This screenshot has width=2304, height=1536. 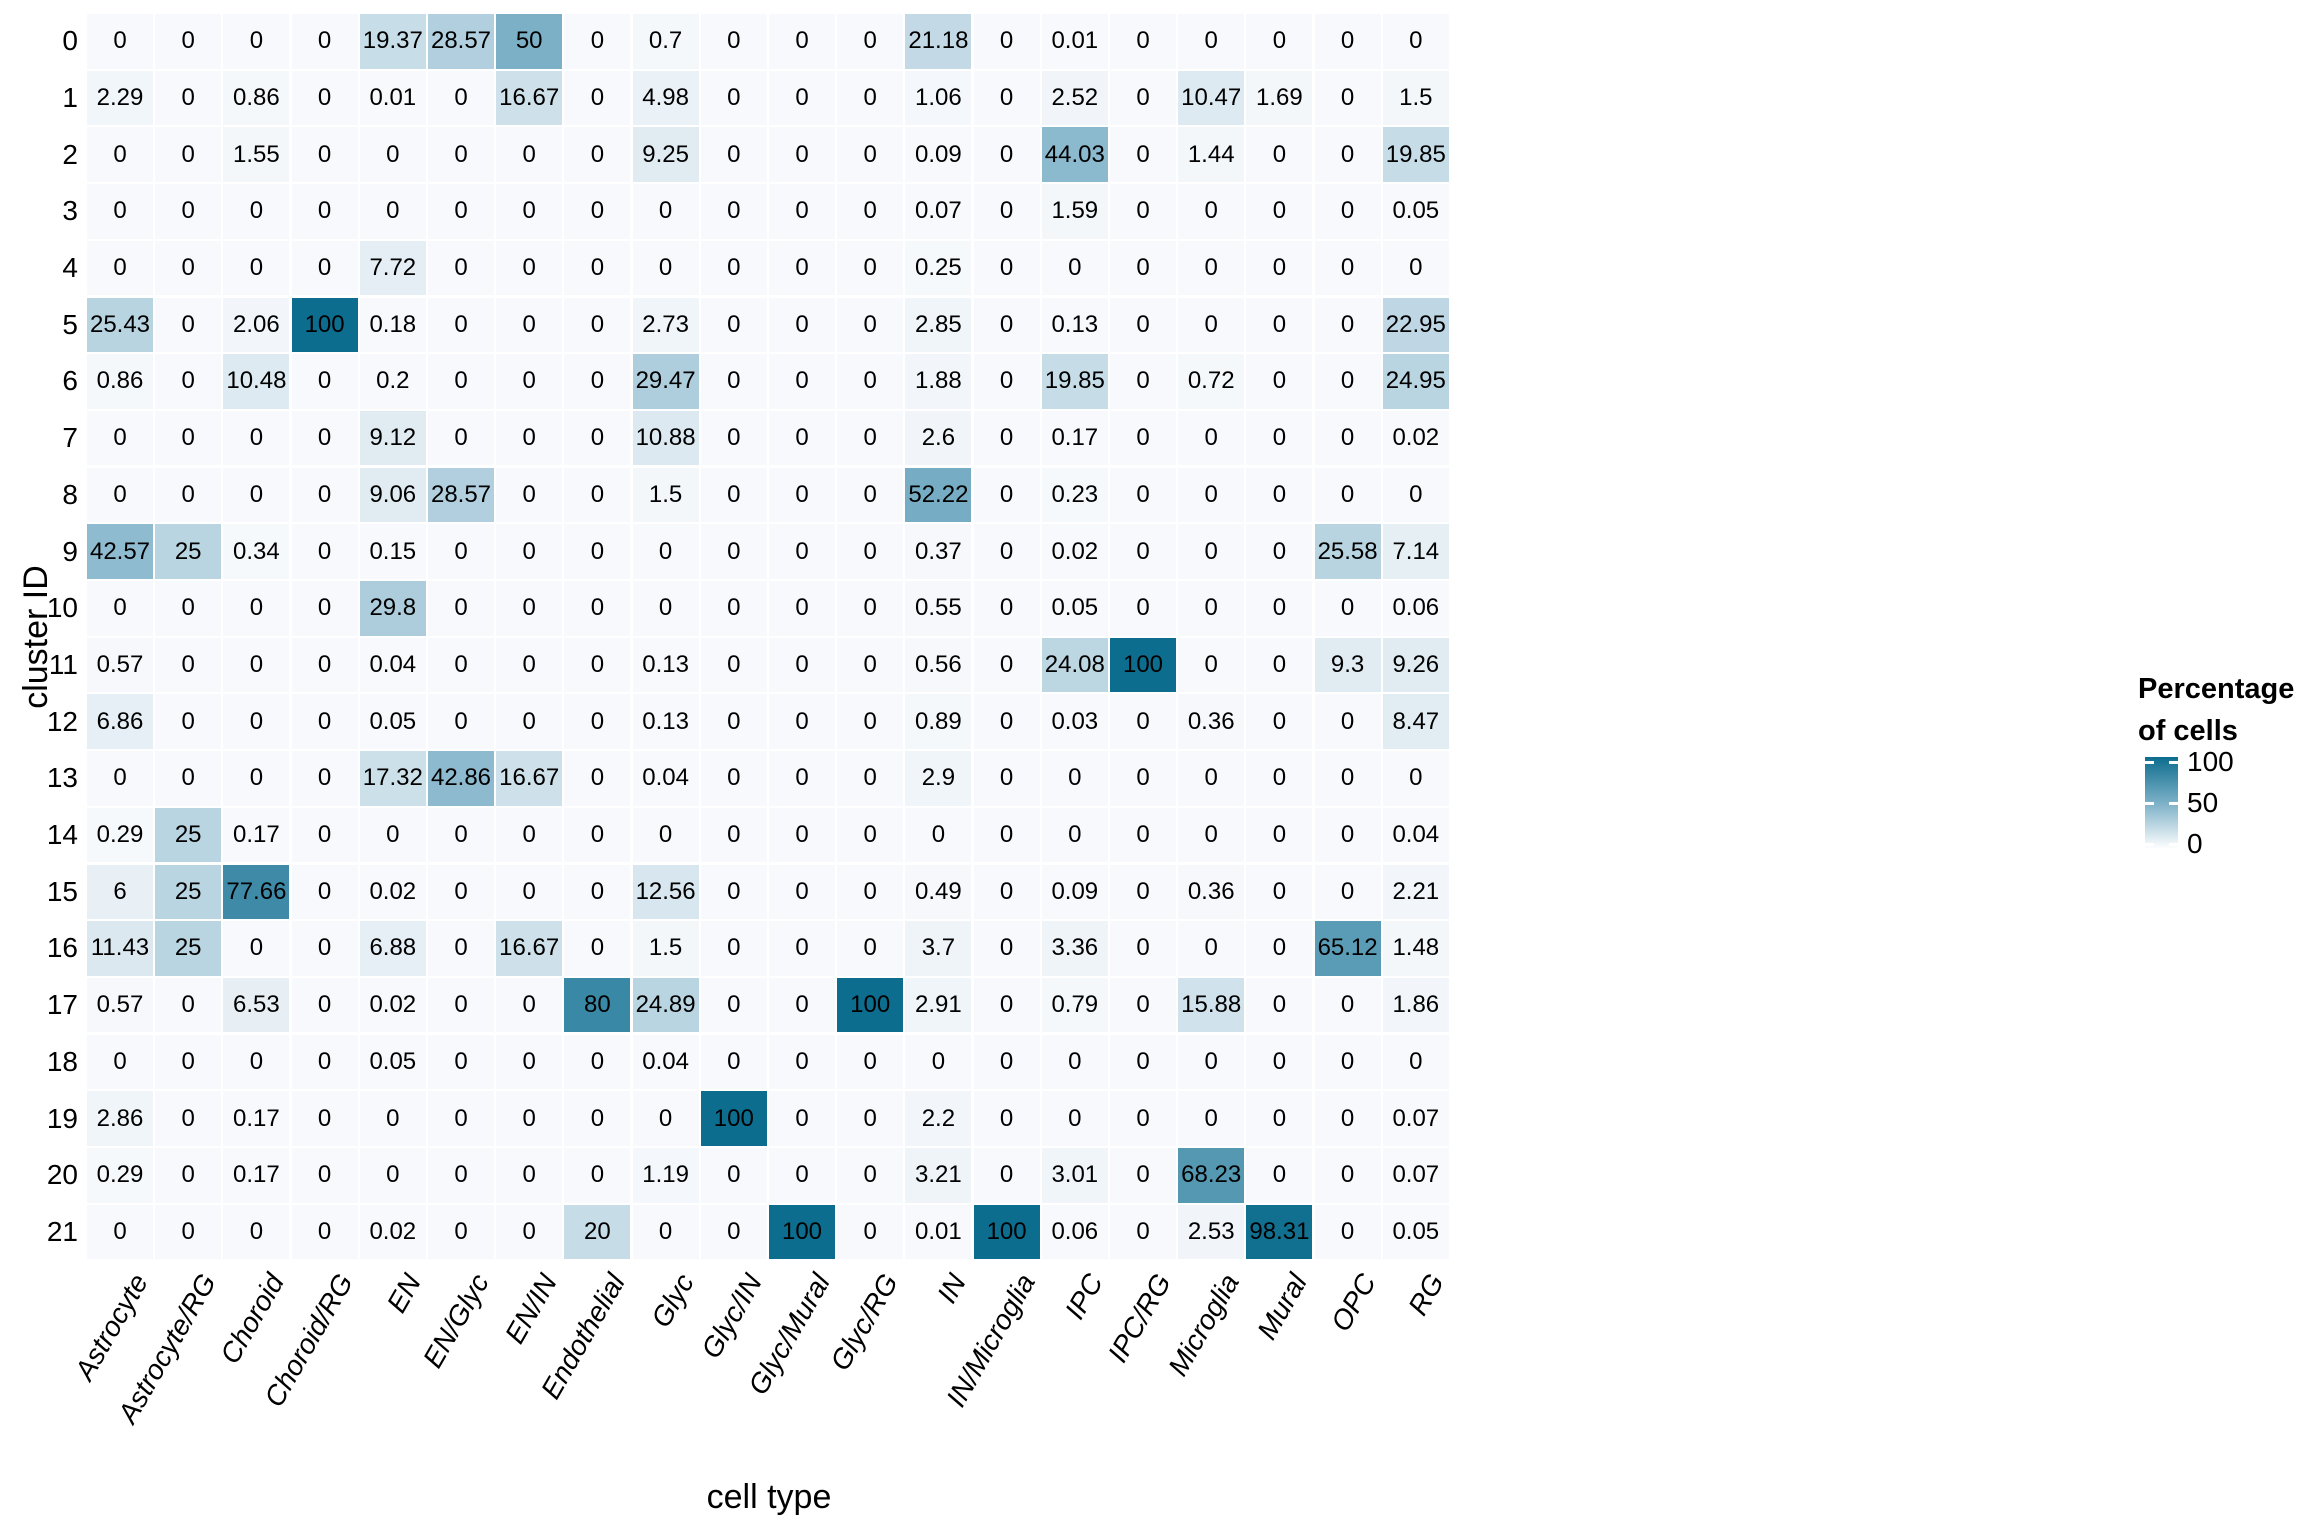 I want to click on heatmap-cell: 2.2, so click(x=938, y=1118).